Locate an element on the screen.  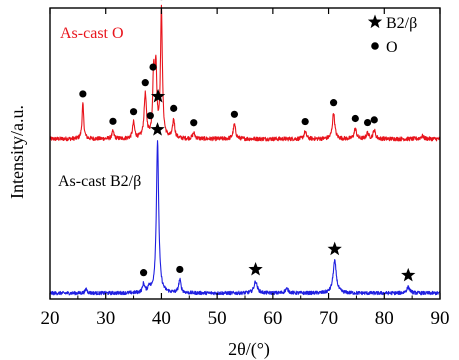
y-axis-title: Intensity/a.u. is located at coordinates (17, 152).